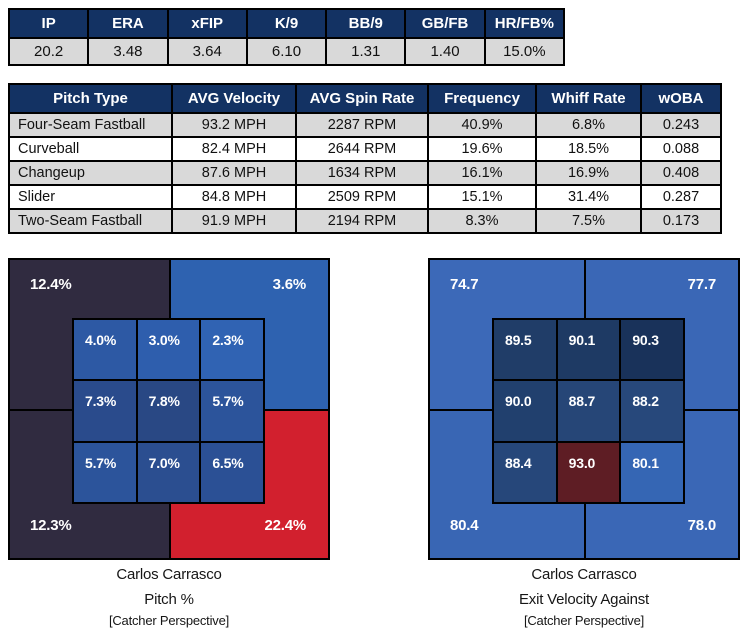  I want to click on column-header: ERA, so click(128, 23).